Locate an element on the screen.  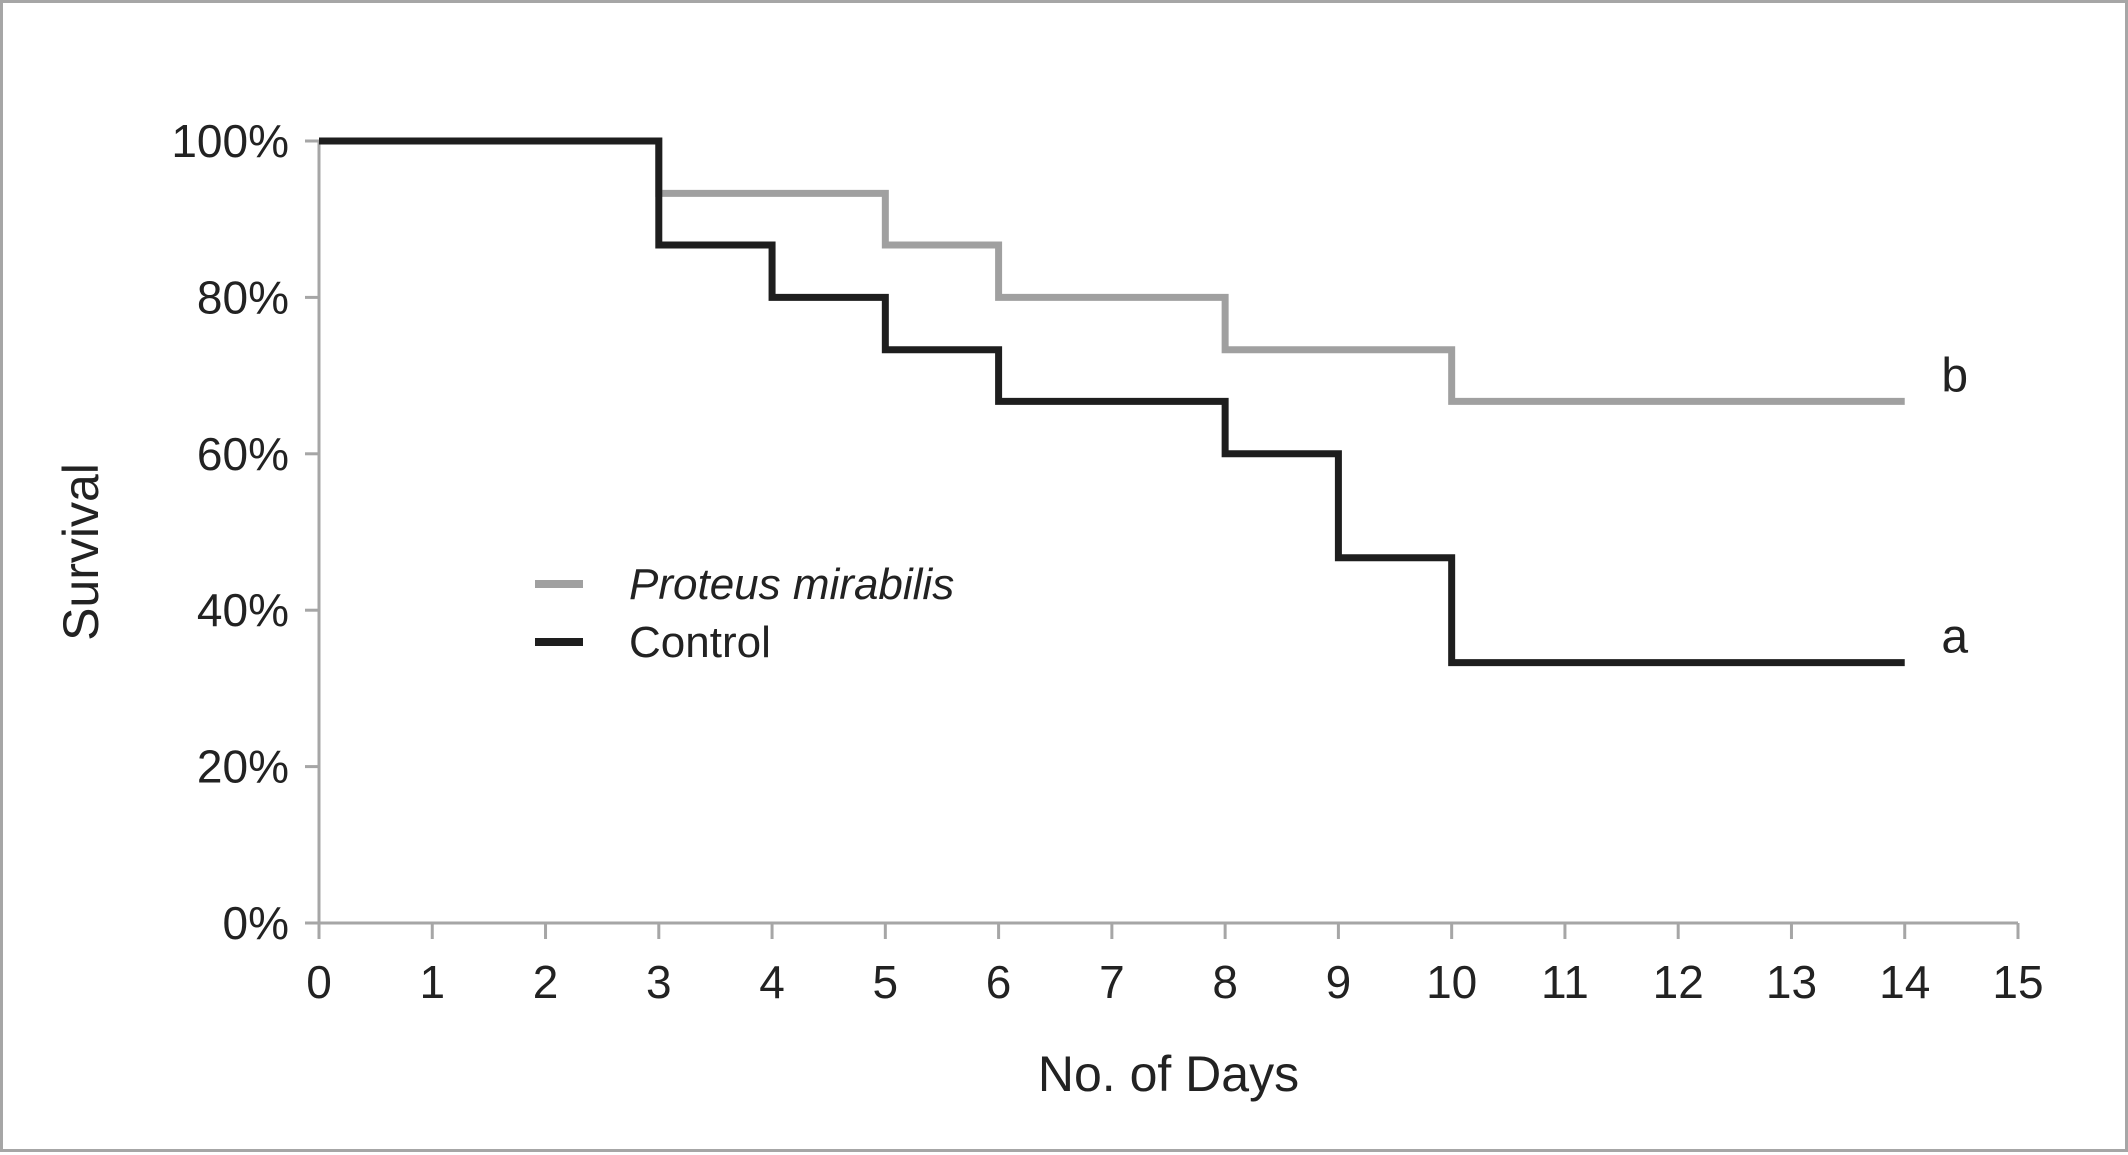
x-tick-label: 12 is located at coordinates (1678, 982).